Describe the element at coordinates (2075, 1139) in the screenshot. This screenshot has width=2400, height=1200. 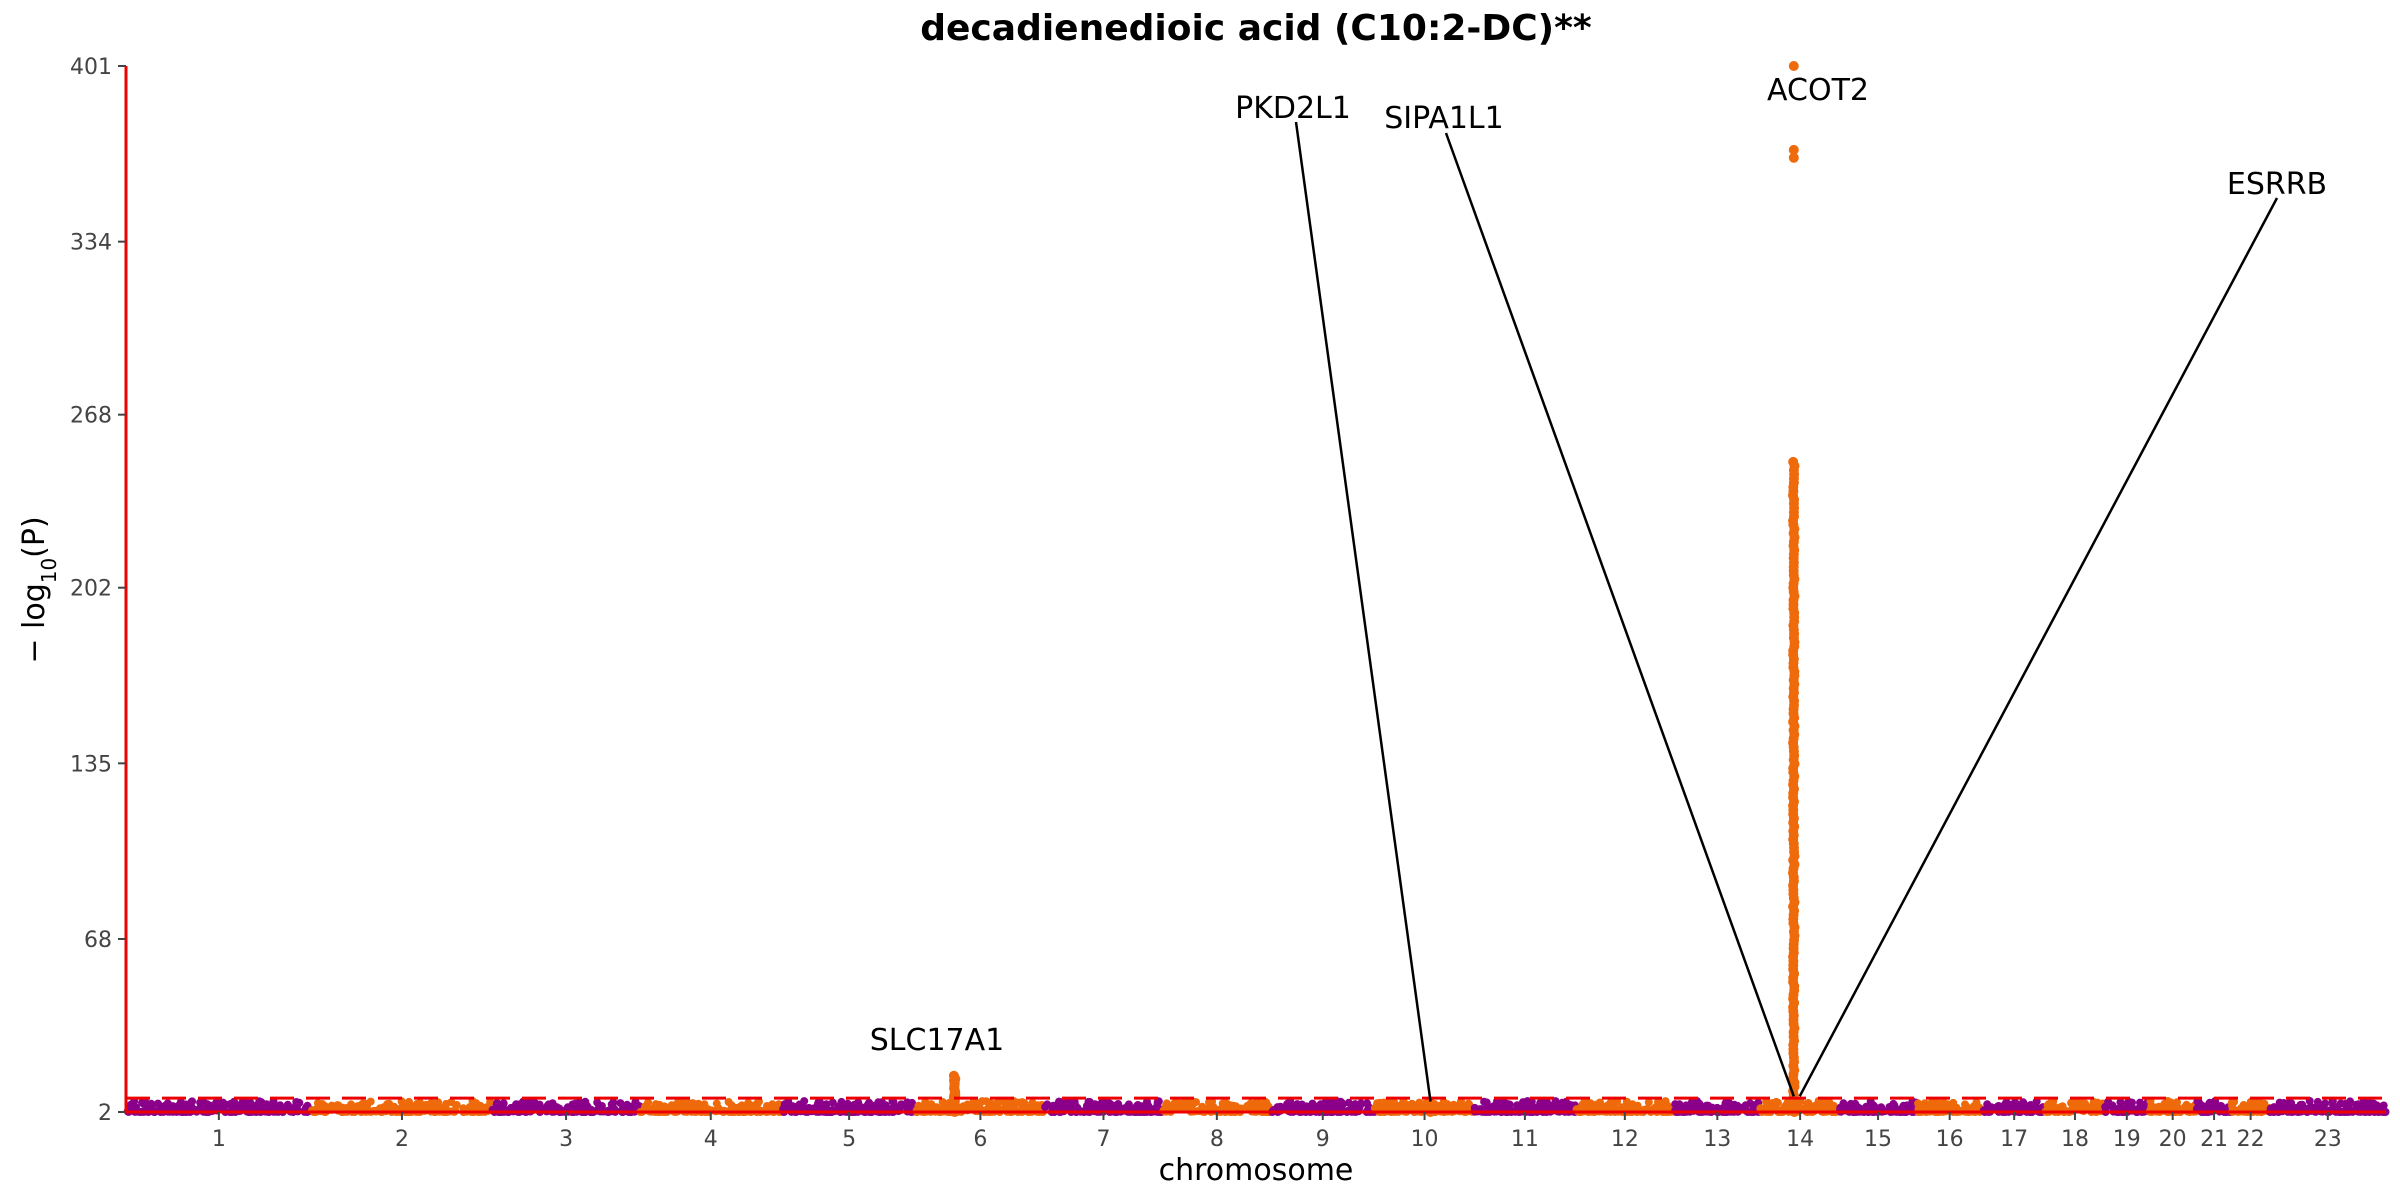
I see `x-tick-label: 18` at that location.